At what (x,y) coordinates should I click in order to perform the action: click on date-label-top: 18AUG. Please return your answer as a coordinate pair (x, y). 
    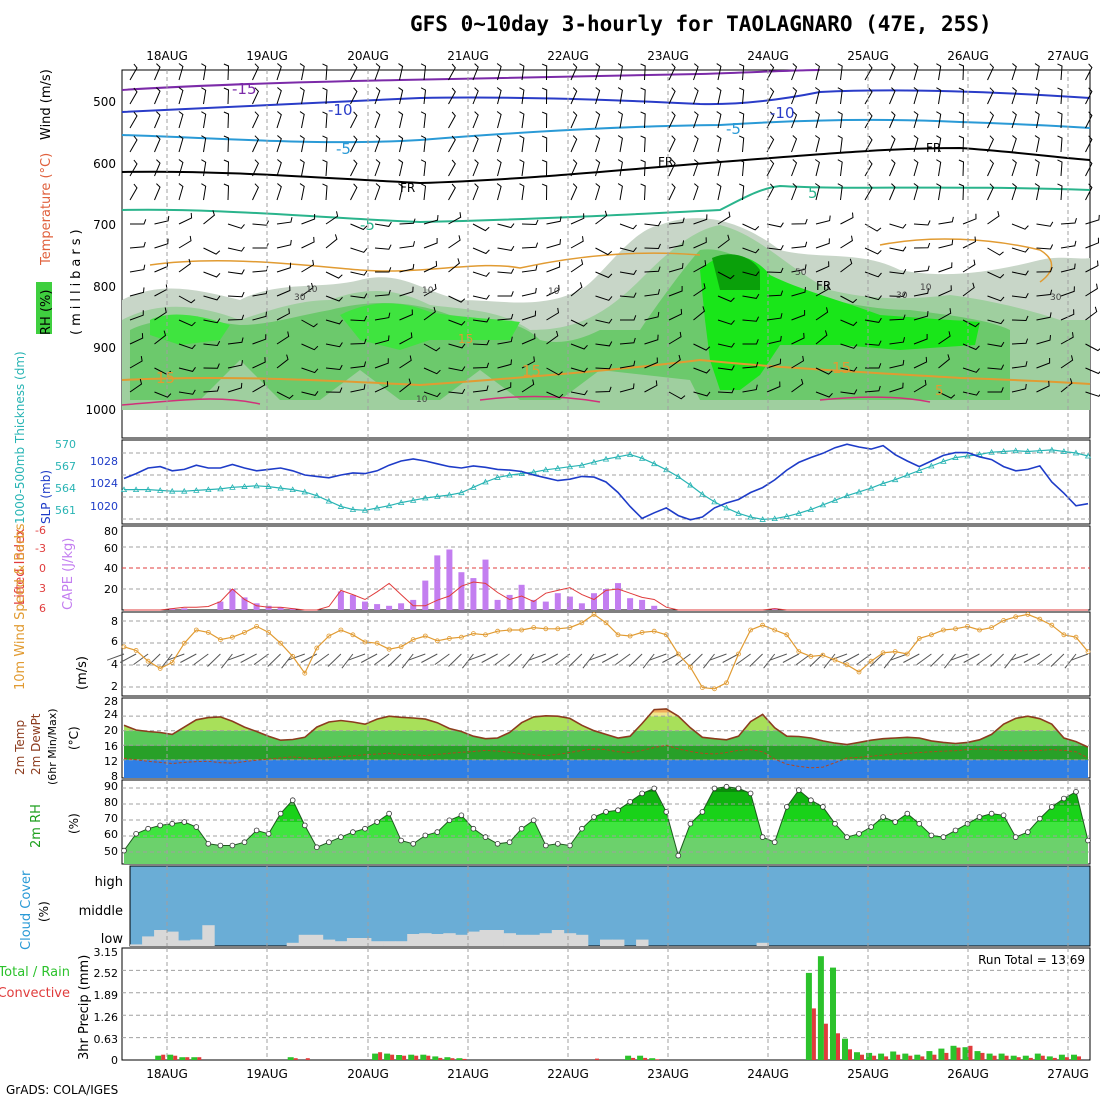
    Looking at the image, I should click on (167, 56).